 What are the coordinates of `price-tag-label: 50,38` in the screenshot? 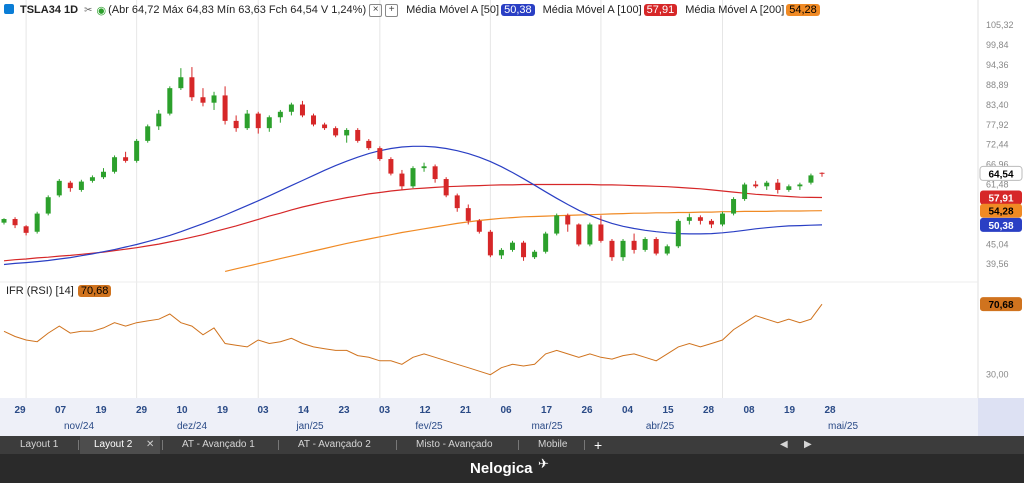 It's located at (1000, 226).